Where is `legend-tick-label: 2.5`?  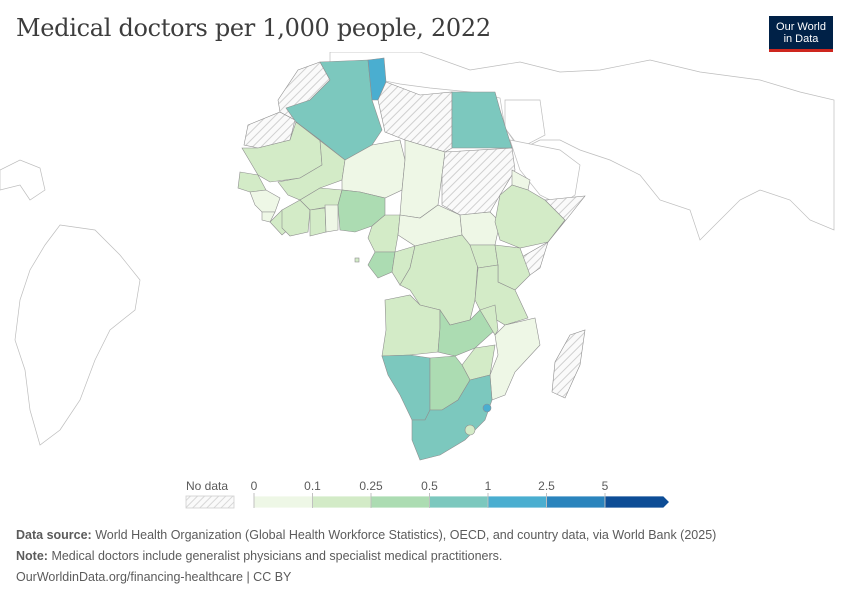 legend-tick-label: 2.5 is located at coordinates (546, 486).